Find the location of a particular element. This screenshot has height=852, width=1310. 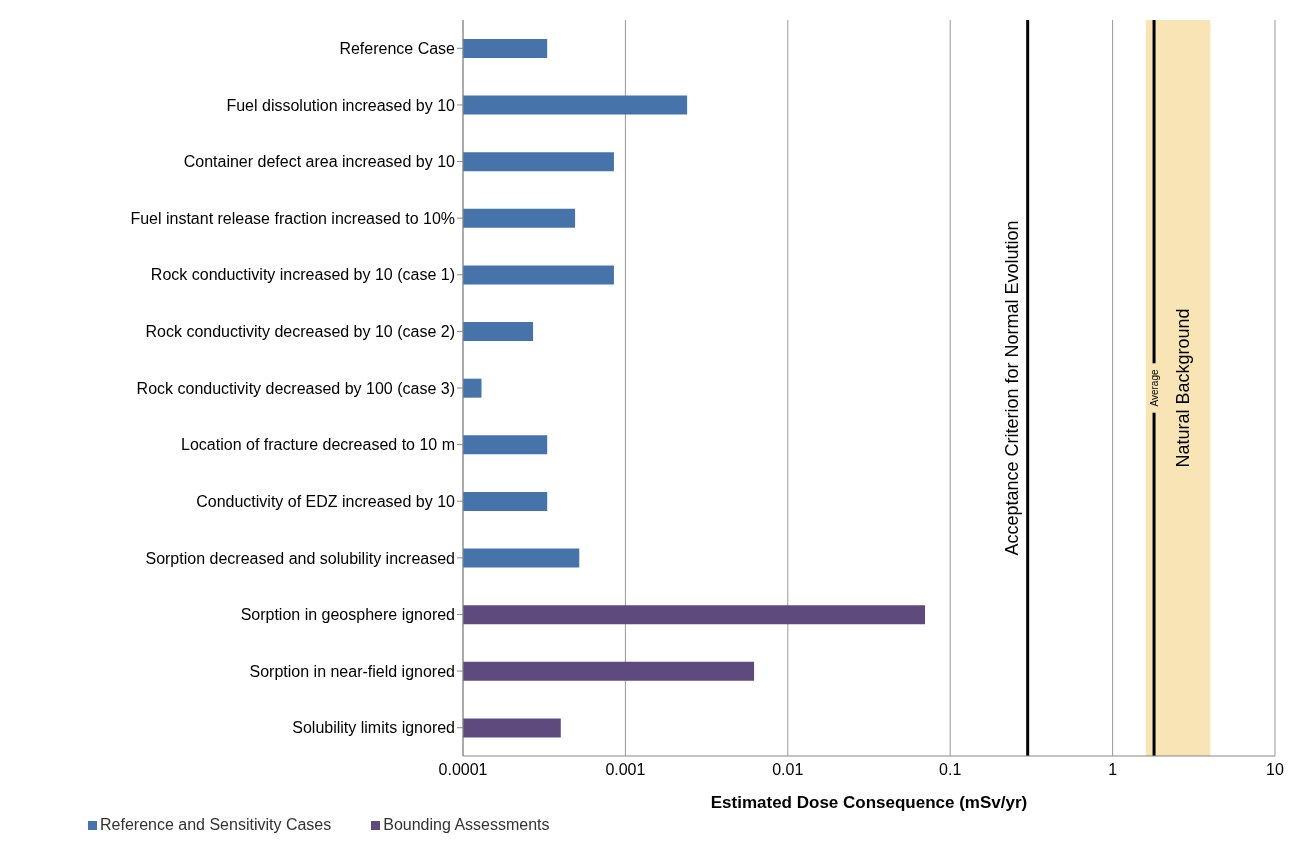

y-tick-label: Rock conductivity decreased by 10 (case 2) is located at coordinates (300, 332).